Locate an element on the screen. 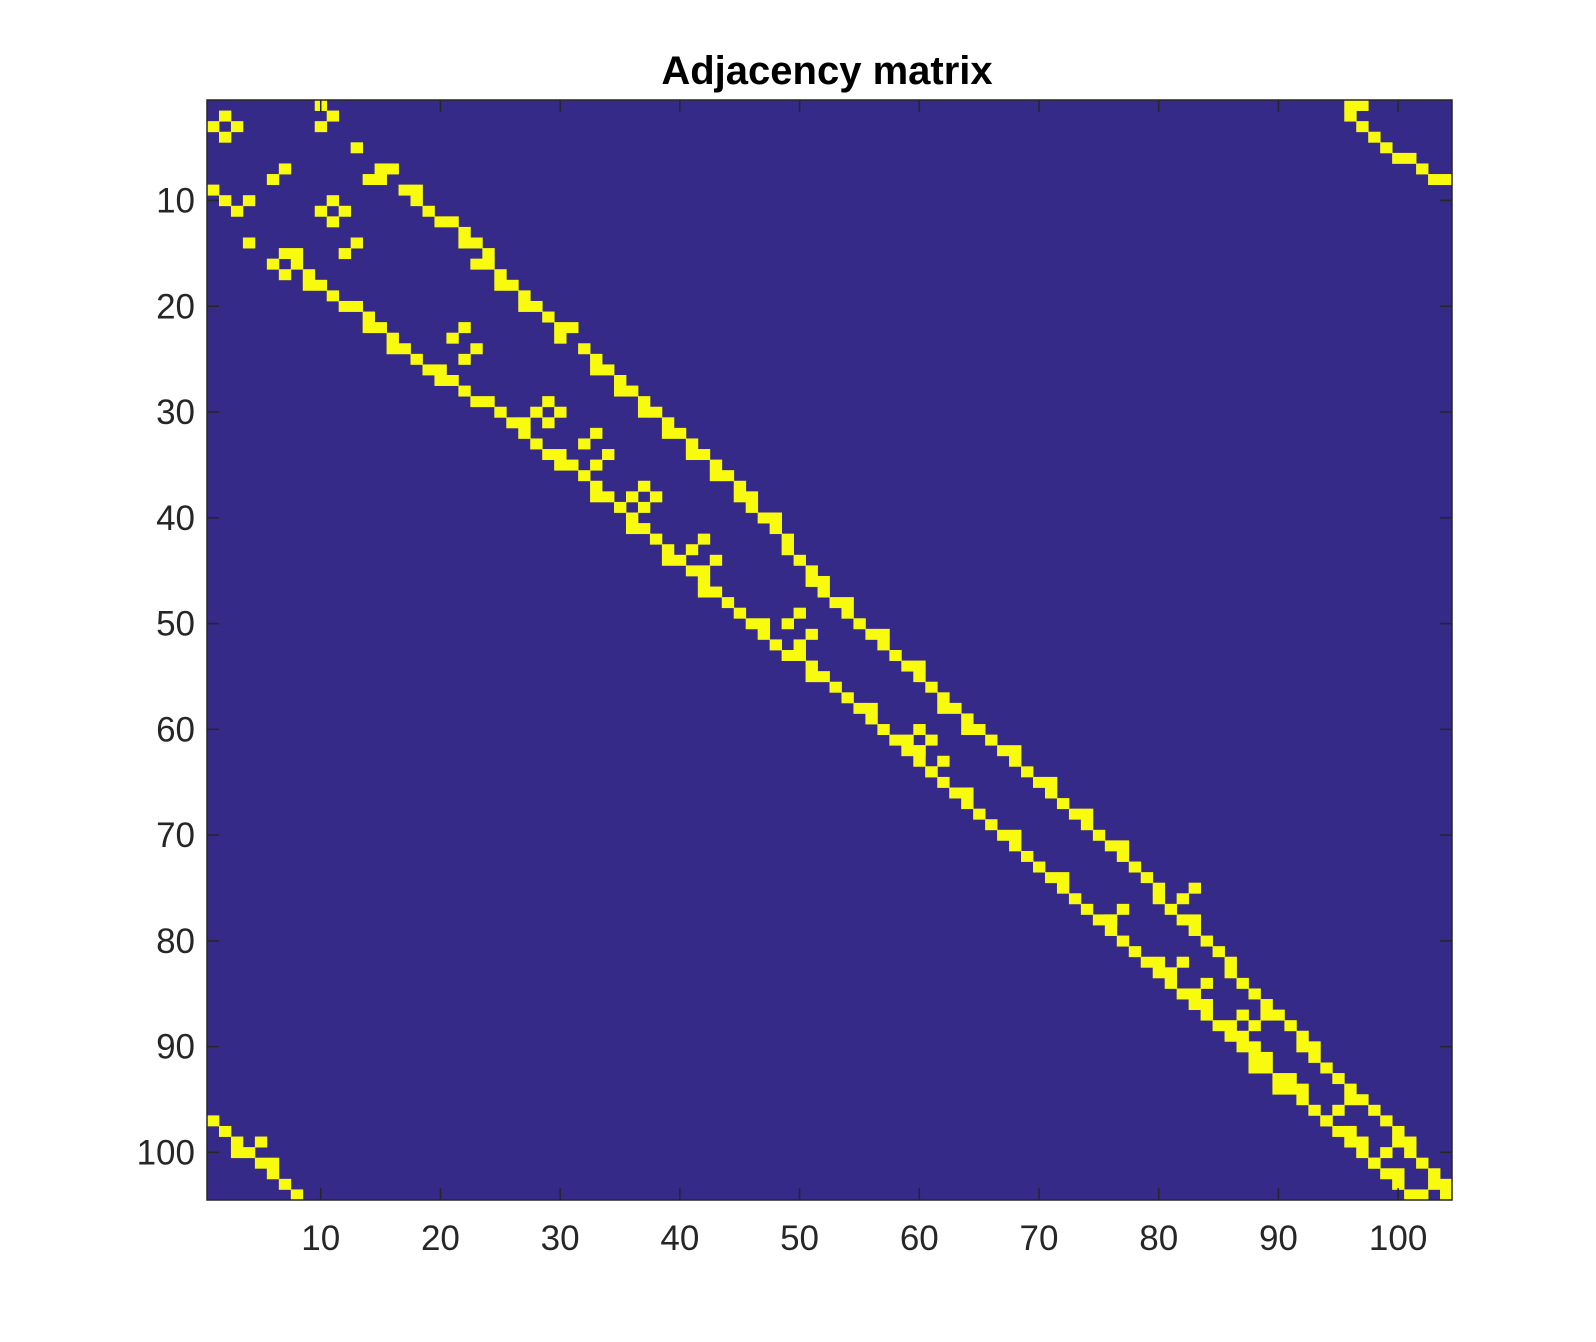 Image resolution: width=1596 pixels, height=1342 pixels. y-tick-label: 30 is located at coordinates (175, 412).